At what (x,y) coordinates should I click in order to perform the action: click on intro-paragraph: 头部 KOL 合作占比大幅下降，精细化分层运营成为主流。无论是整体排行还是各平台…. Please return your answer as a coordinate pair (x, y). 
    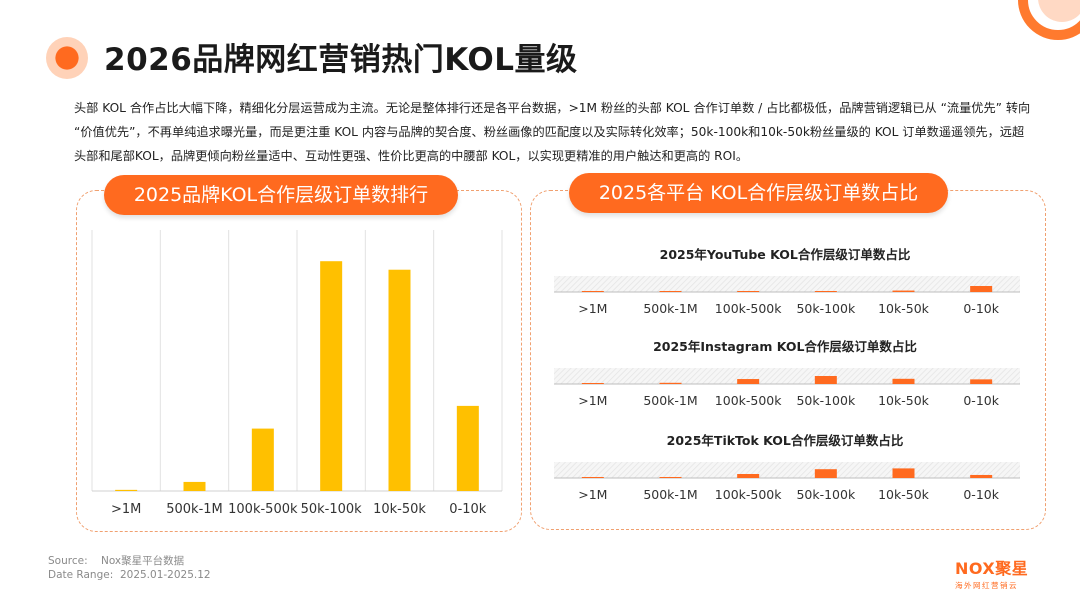
    Looking at the image, I should click on (552, 132).